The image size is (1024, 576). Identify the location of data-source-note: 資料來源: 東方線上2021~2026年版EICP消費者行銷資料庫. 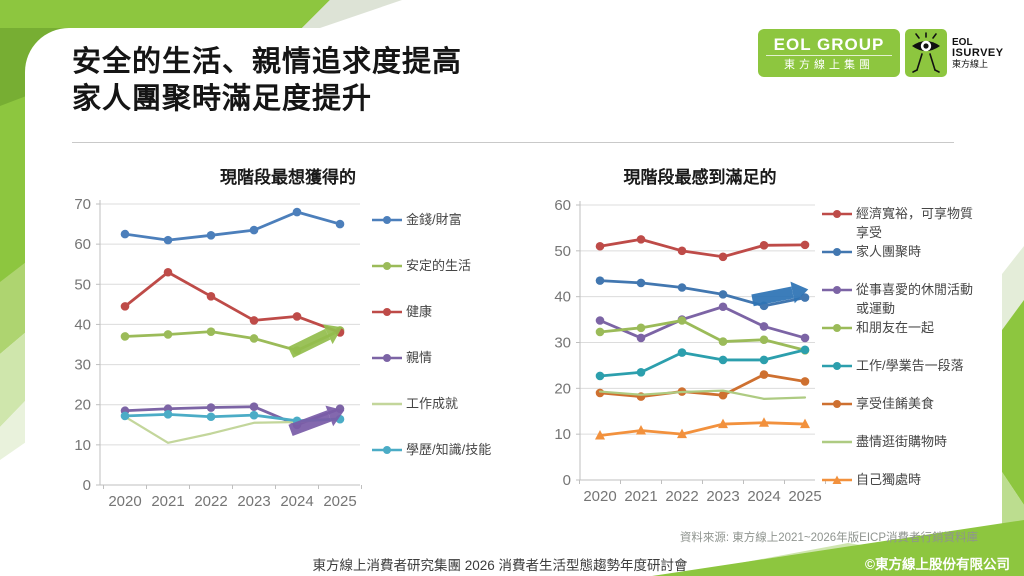
(828, 538).